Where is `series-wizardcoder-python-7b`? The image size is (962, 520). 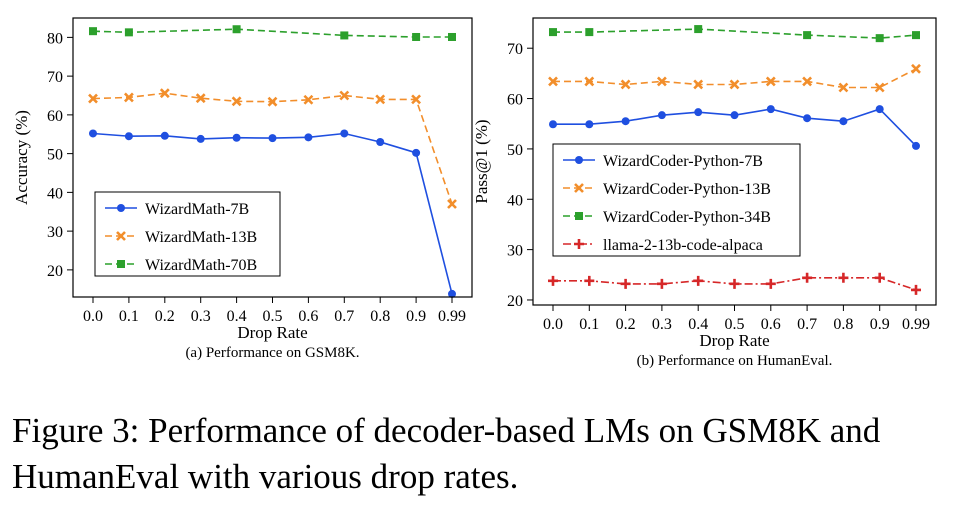
series-wizardcoder-python-7b is located at coordinates (734, 127).